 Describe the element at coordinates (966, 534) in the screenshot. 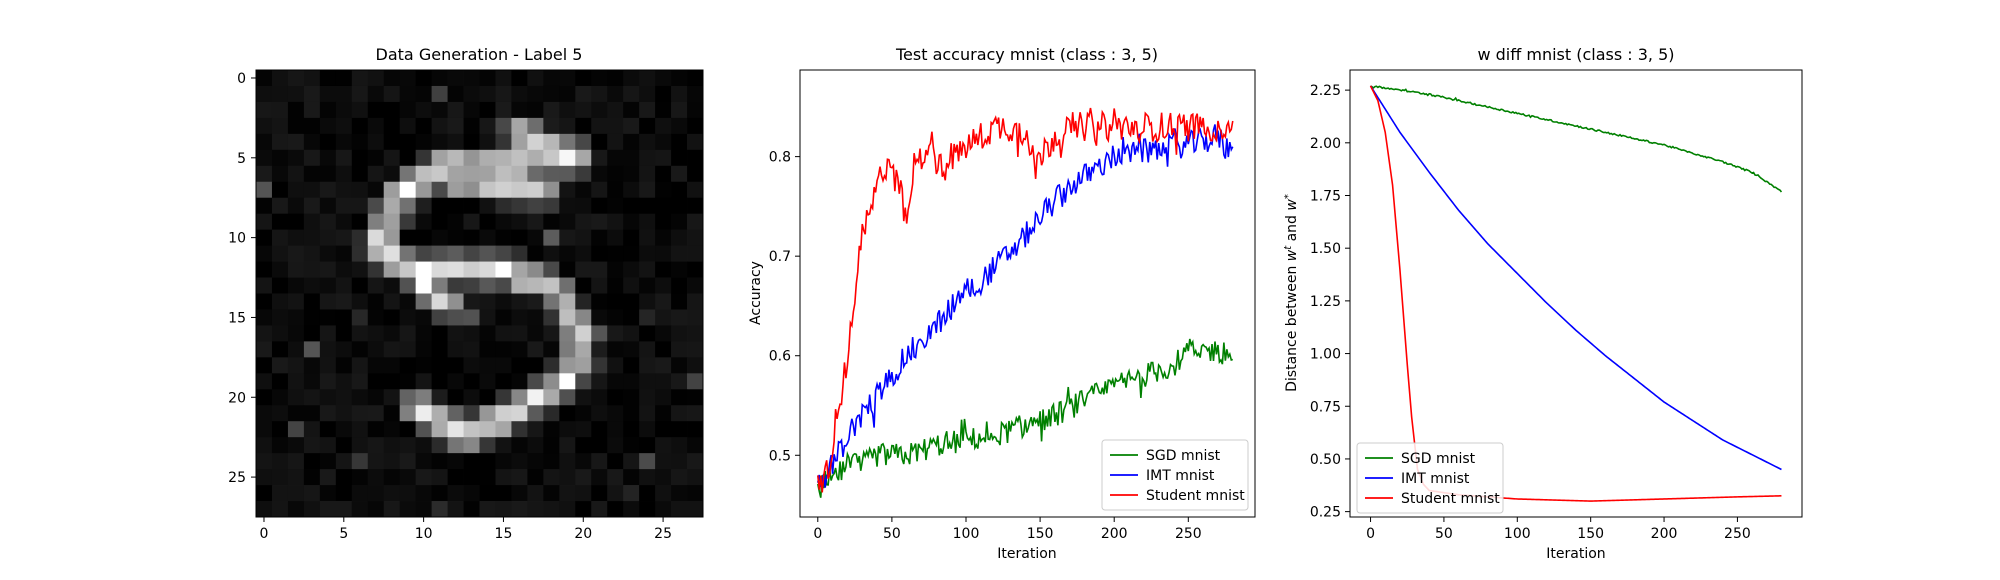

I see `xtick-label: 100` at that location.